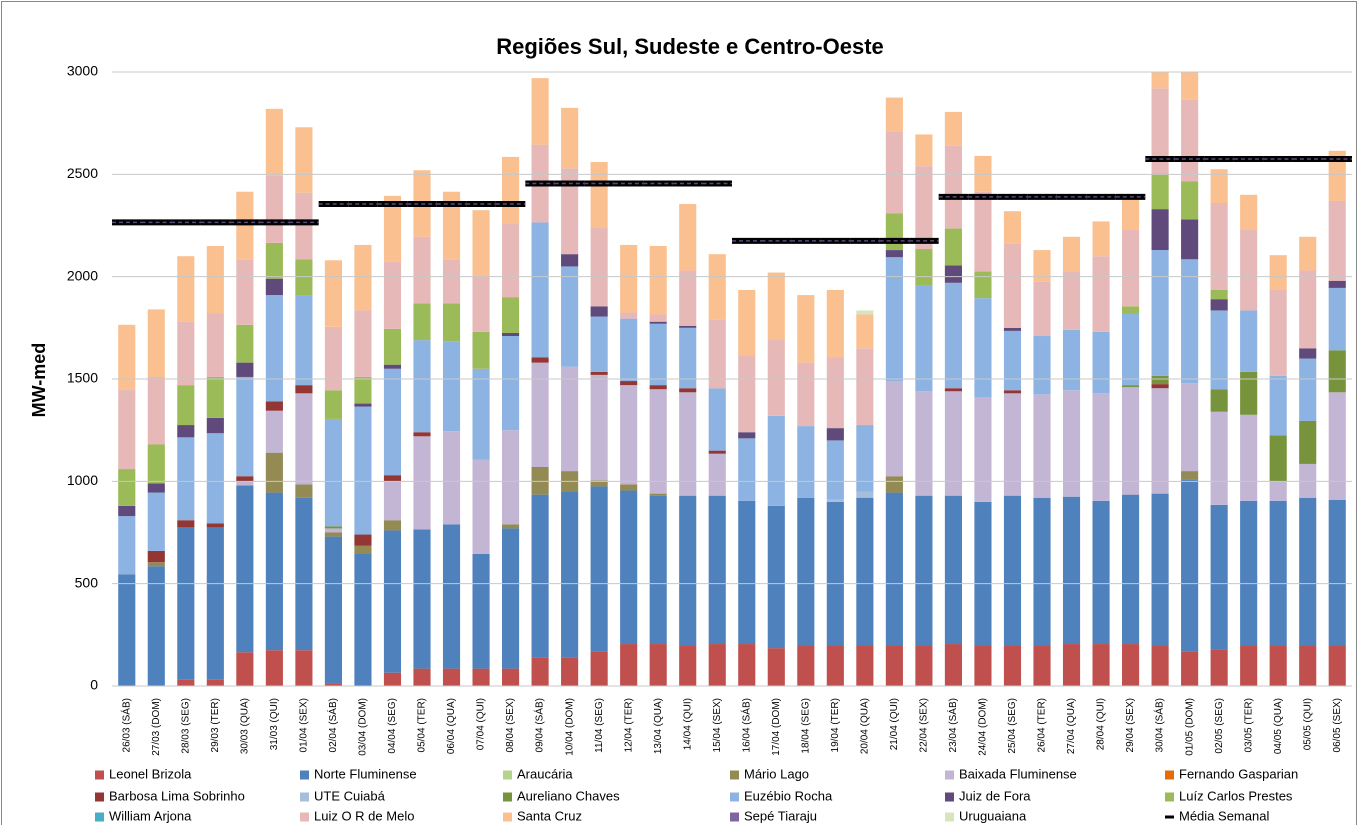 This screenshot has height=825, width=1359. Describe the element at coordinates (87, 582) in the screenshot. I see `y-tick-label: 500` at that location.